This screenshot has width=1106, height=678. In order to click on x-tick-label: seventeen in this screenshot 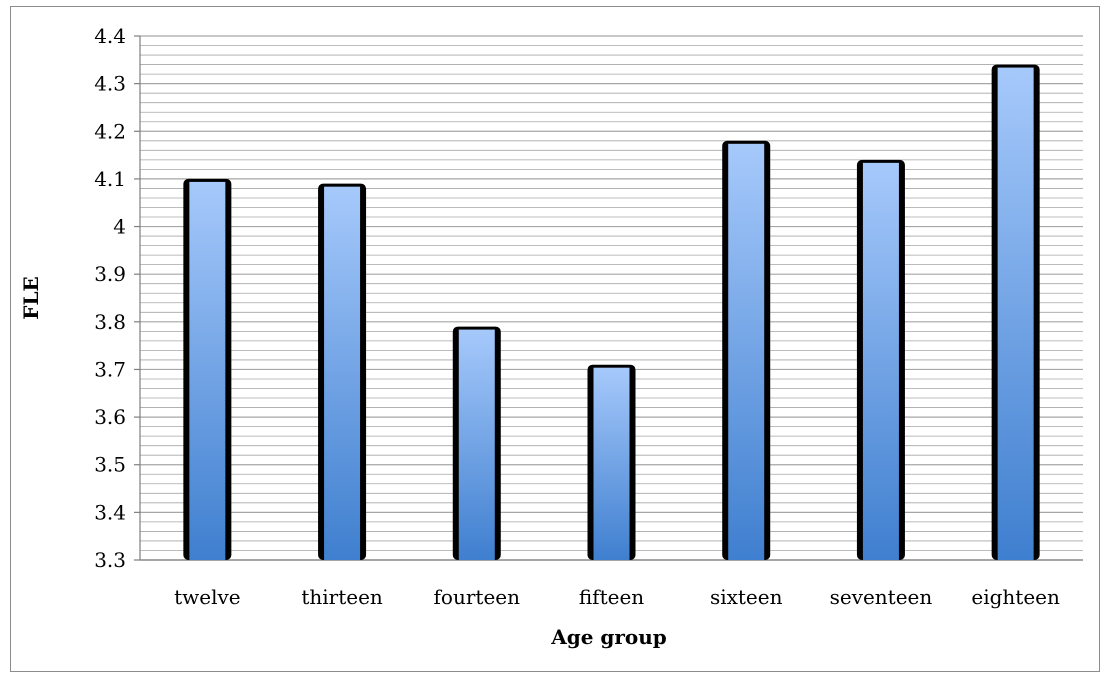, I will do `click(881, 597)`.